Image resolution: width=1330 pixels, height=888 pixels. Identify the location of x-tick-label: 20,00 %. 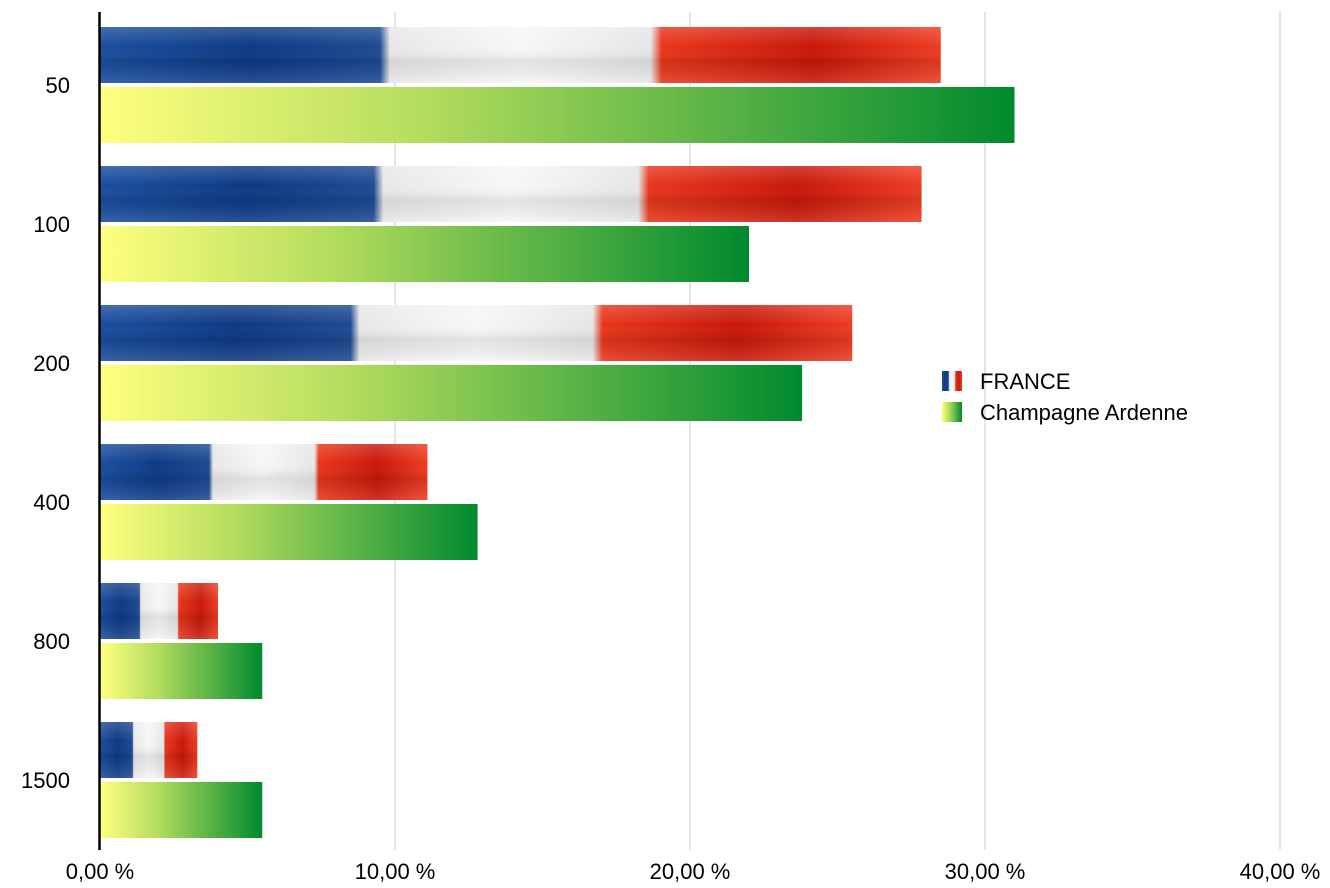
(690, 871).